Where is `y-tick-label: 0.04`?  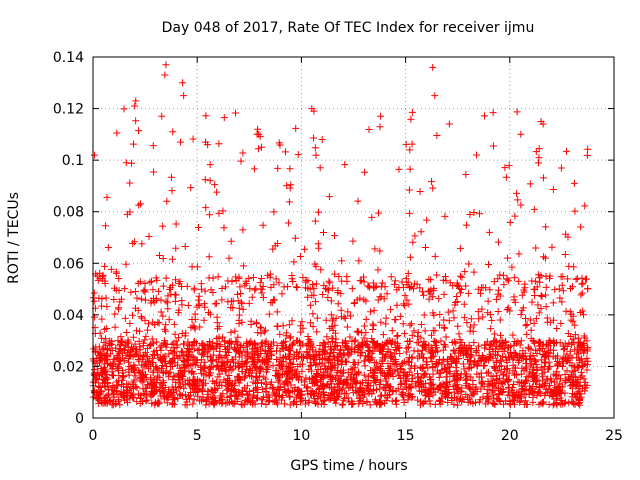 y-tick-label: 0.04 is located at coordinates (68, 316).